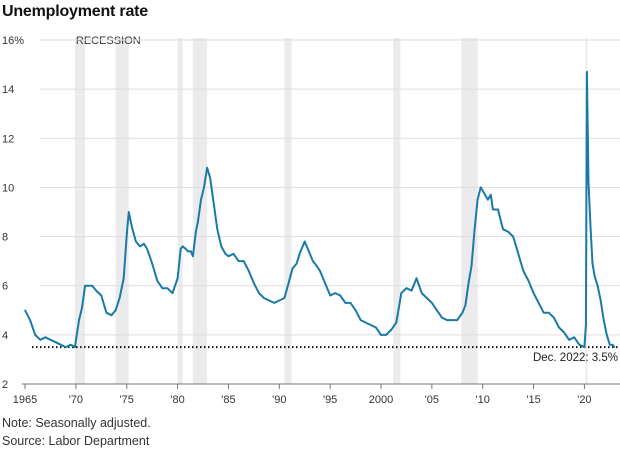 The image size is (620, 450). Describe the element at coordinates (5, 238) in the screenshot. I see `y-tick-label-8: 8` at that location.